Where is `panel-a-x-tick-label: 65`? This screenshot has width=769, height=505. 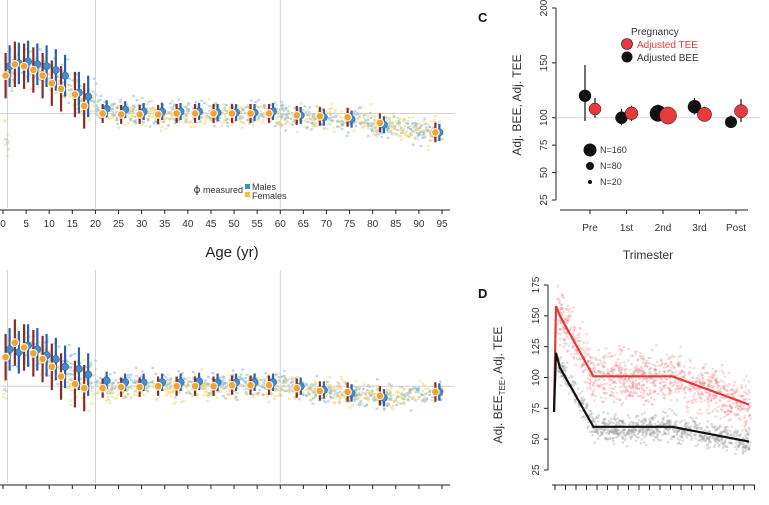
panel-a-x-tick-label: 65 is located at coordinates (304, 224).